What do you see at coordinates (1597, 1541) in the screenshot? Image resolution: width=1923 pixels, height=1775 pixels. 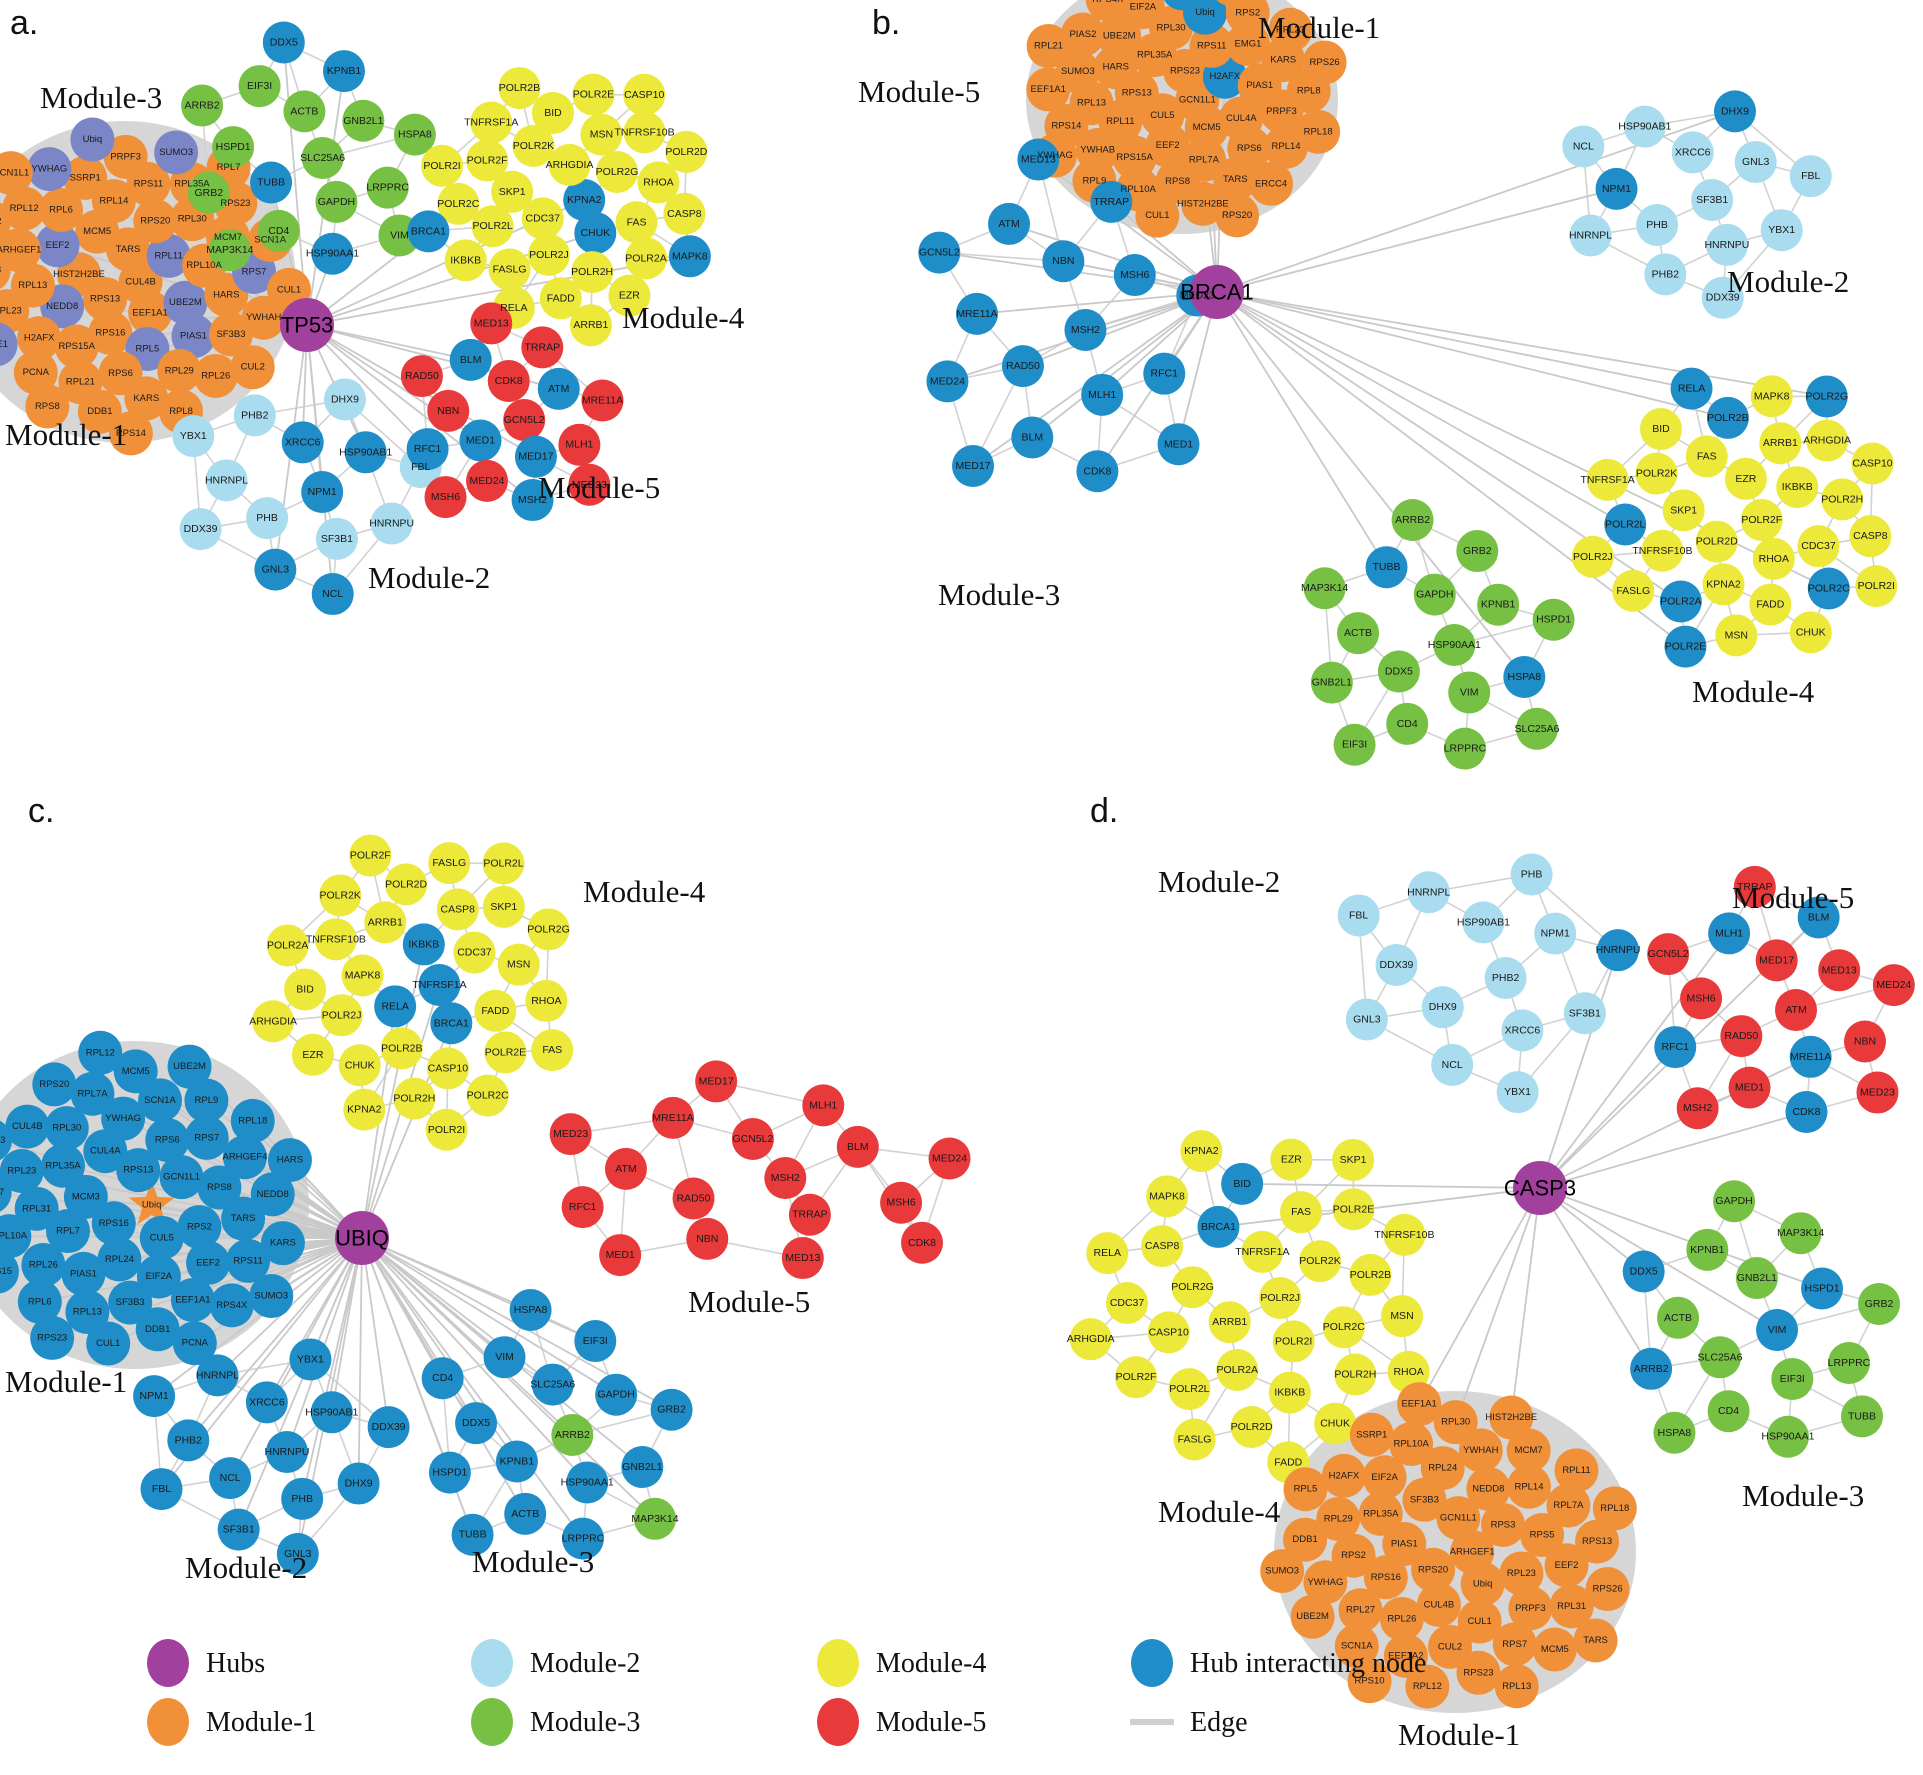 I see `node-RPS13` at bounding box center [1597, 1541].